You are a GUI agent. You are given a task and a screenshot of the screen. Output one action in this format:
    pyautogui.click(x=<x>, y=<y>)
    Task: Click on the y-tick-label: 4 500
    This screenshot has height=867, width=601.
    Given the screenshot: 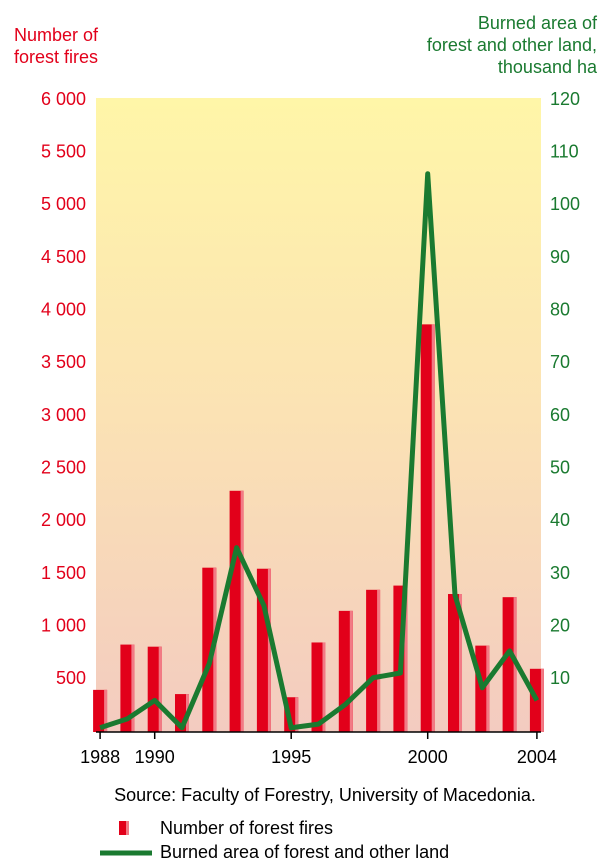 What is the action you would take?
    pyautogui.click(x=63, y=257)
    